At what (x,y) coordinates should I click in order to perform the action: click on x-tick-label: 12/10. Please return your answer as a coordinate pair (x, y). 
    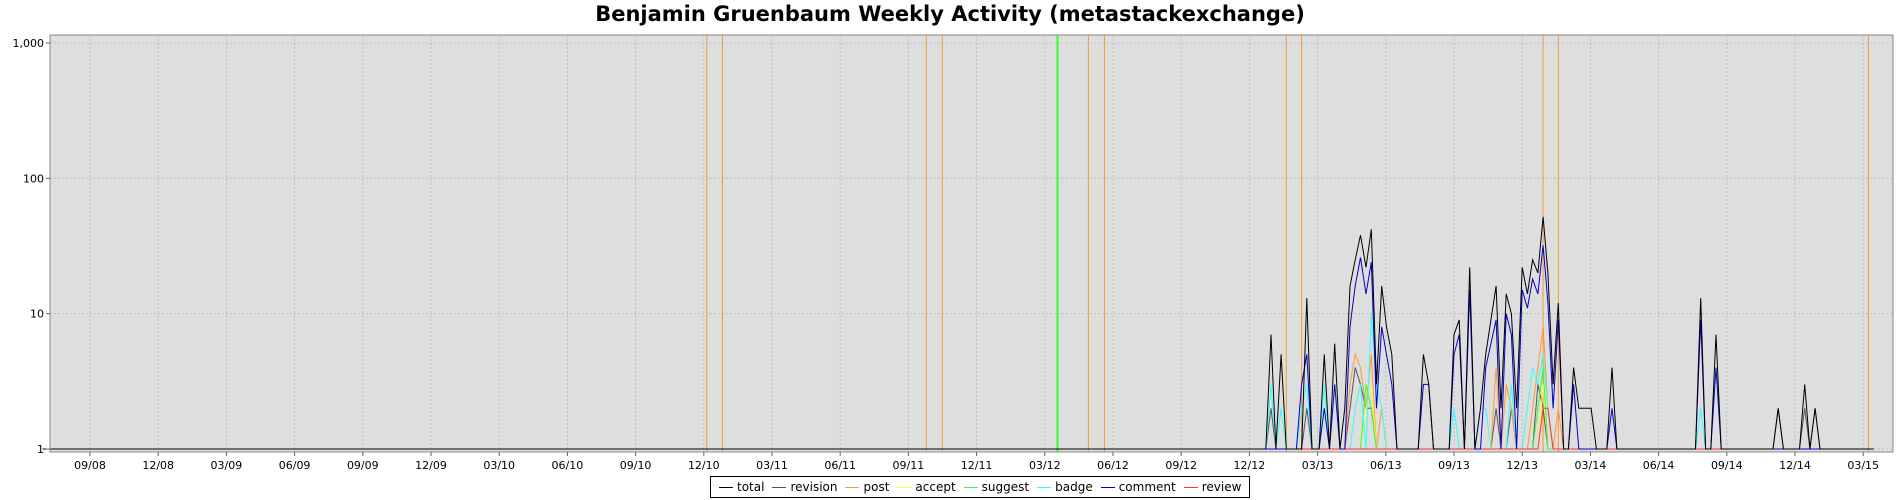
    Looking at the image, I should click on (704, 465).